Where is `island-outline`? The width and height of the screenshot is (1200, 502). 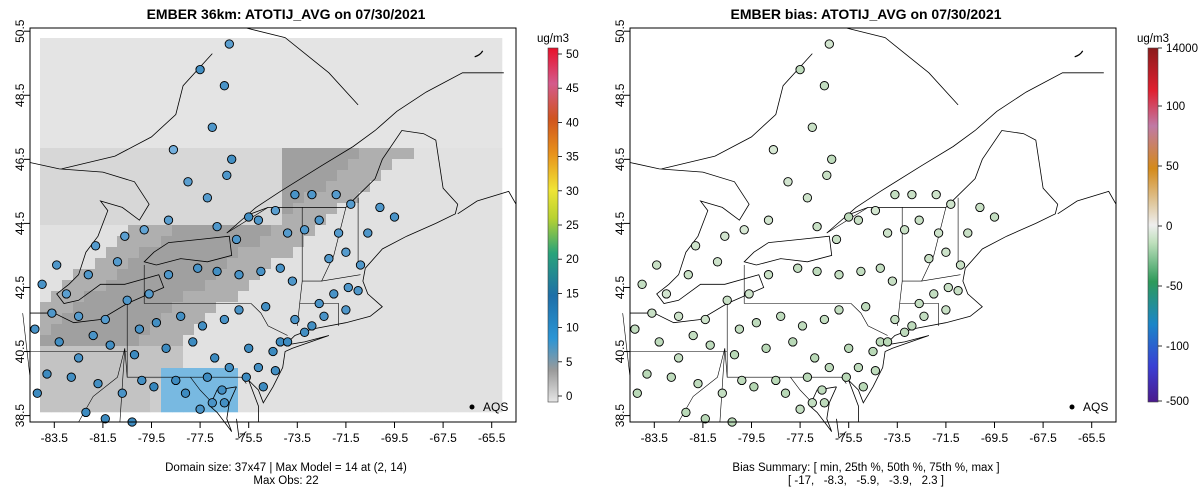
island-outline is located at coordinates (479, 54).